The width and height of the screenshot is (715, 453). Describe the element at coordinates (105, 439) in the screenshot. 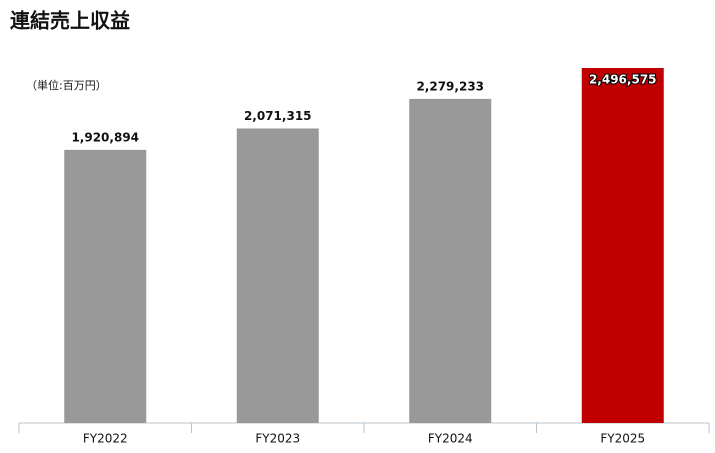

I see `x-tick-label: FY2022` at that location.